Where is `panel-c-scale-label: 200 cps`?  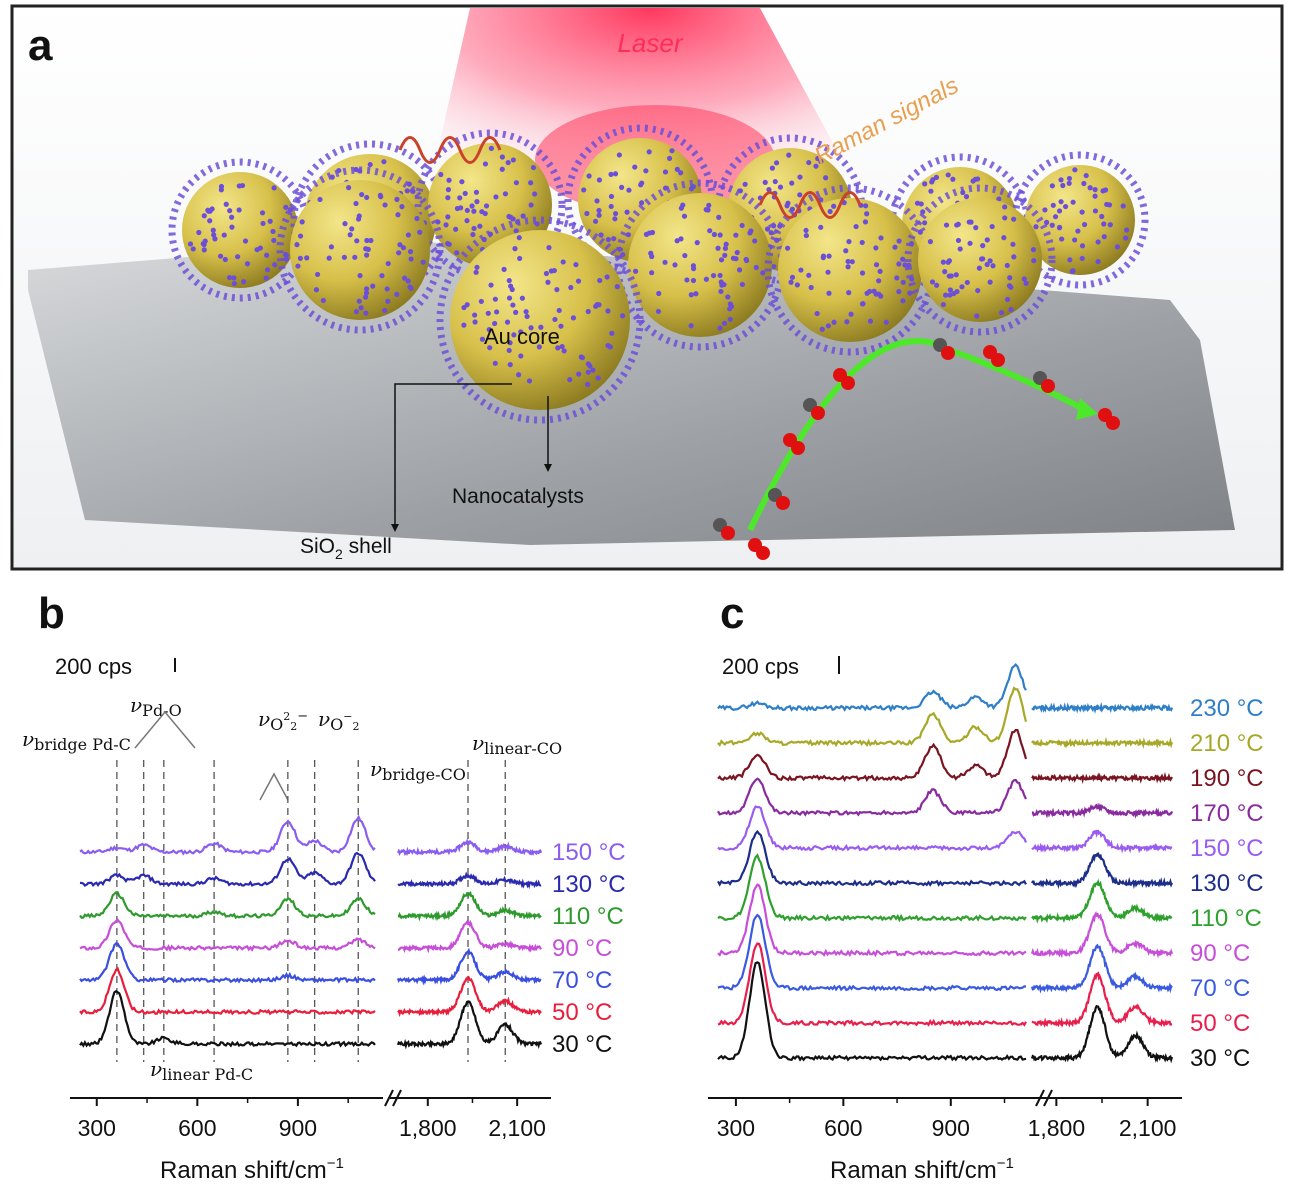 panel-c-scale-label: 200 cps is located at coordinates (760, 666).